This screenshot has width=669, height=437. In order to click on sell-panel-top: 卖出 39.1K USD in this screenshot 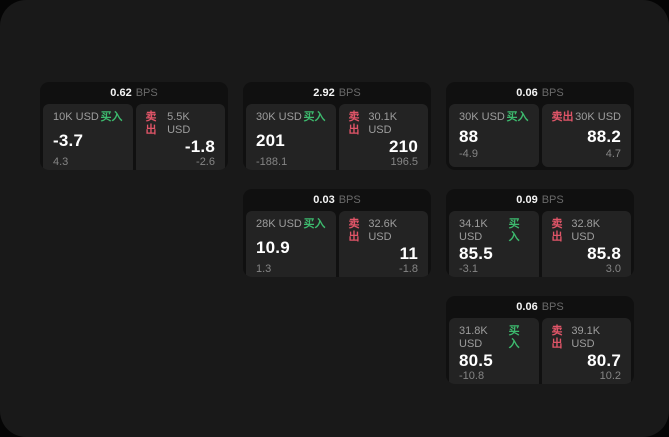, I will do `click(587, 338)`.